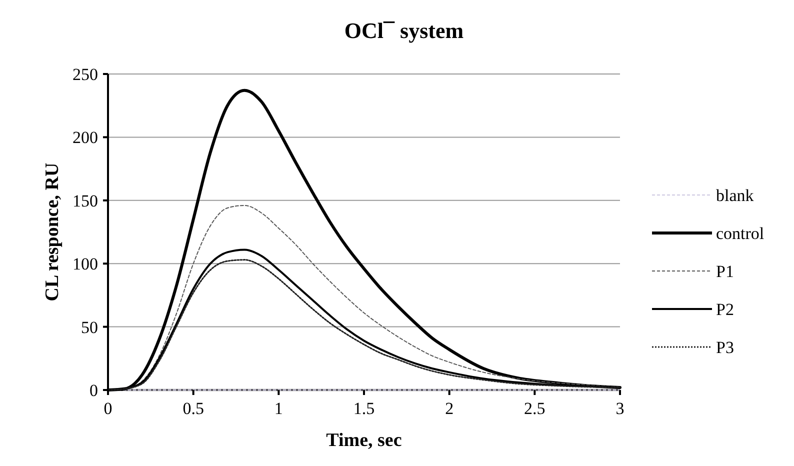 This screenshot has width=794, height=466. Describe the element at coordinates (725, 347) in the screenshot. I see `legend-label: P3` at that location.